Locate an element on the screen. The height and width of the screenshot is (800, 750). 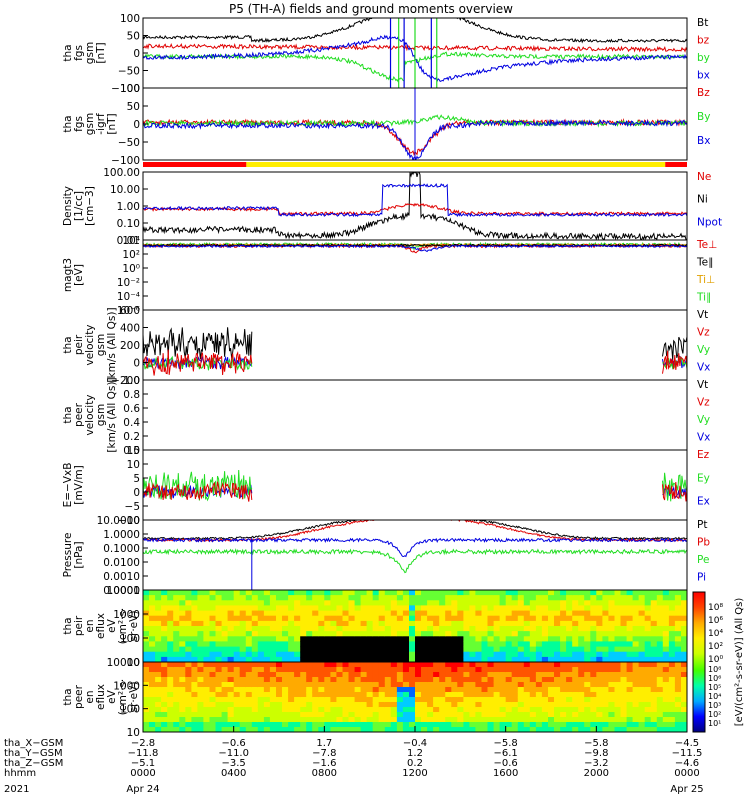
date-label: Apr 25 is located at coordinates (686, 789).